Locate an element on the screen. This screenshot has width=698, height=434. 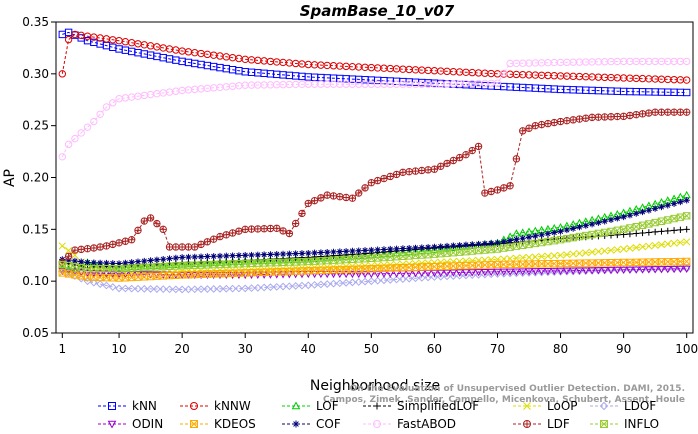
x-tick-label: 20 is located at coordinates (181, 349).